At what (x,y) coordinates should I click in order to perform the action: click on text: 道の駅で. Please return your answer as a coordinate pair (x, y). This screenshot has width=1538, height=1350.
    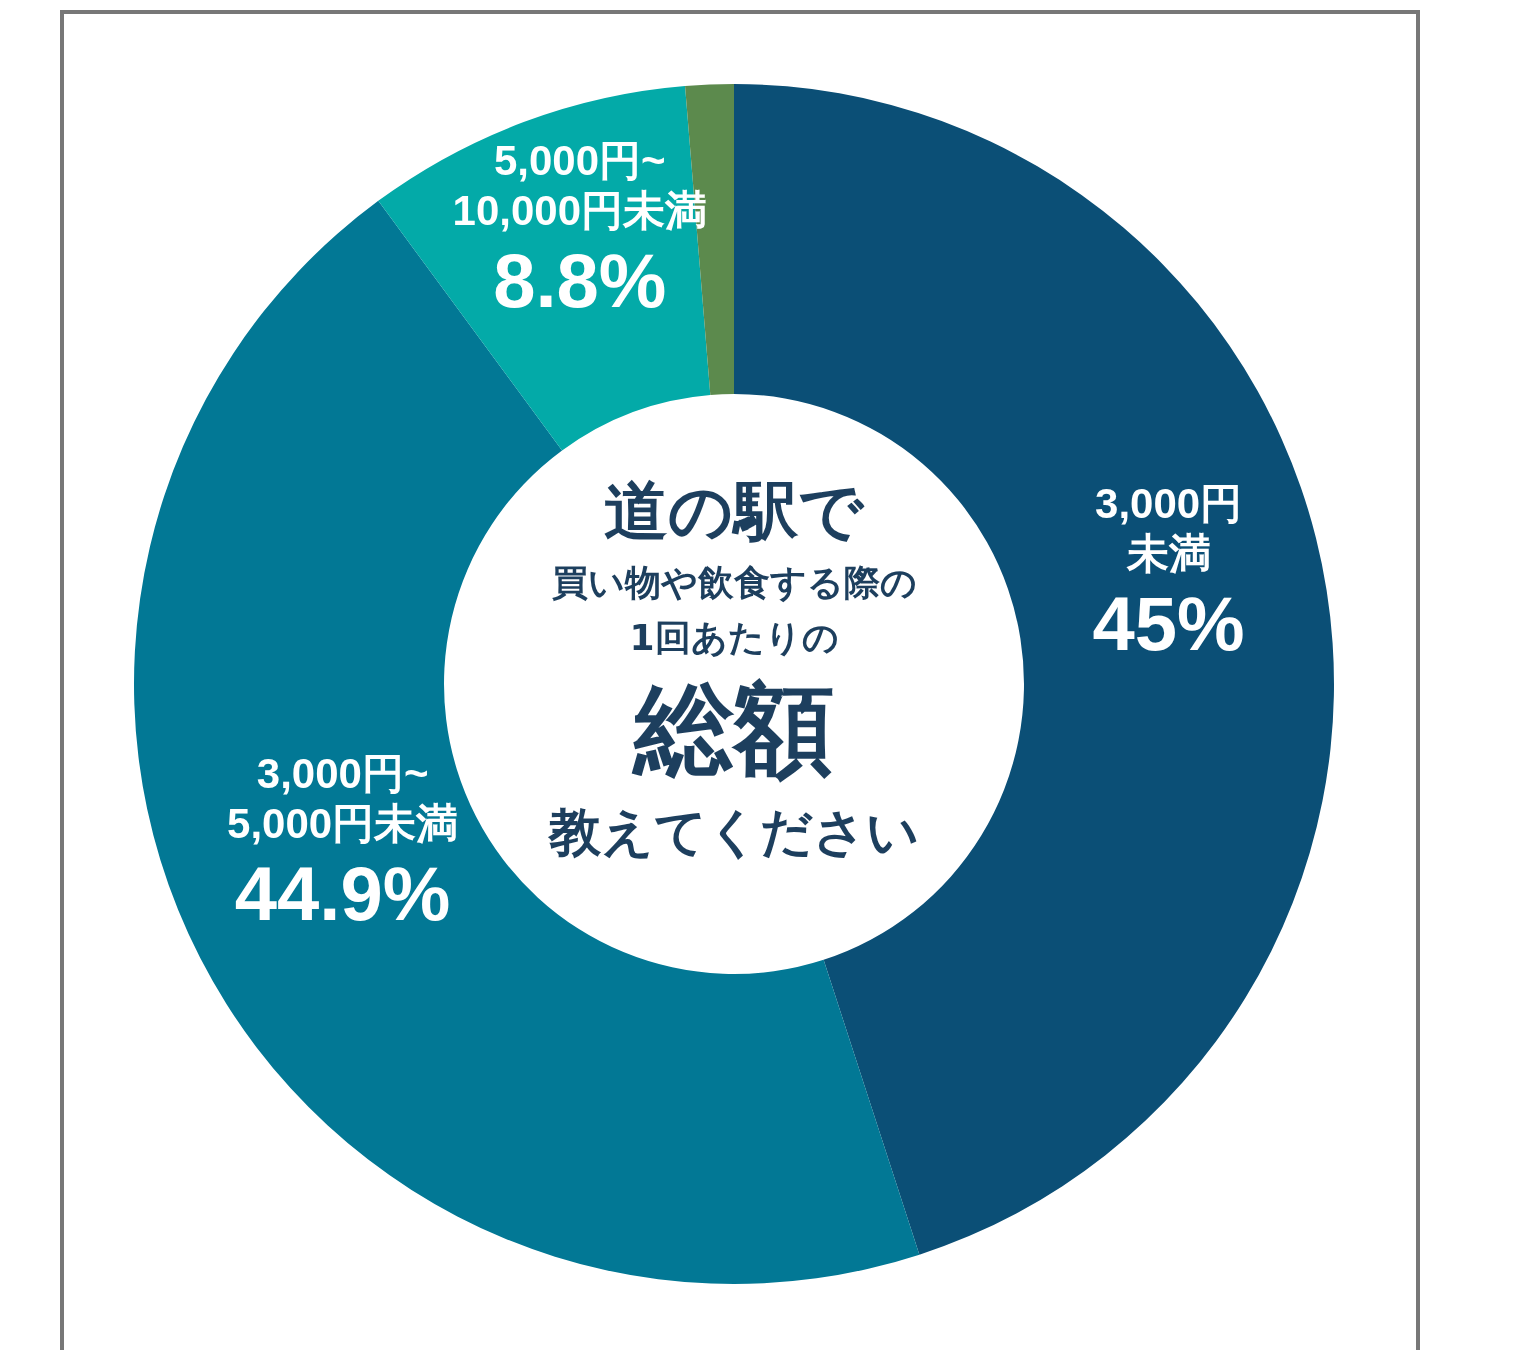
    Looking at the image, I should click on (734, 511).